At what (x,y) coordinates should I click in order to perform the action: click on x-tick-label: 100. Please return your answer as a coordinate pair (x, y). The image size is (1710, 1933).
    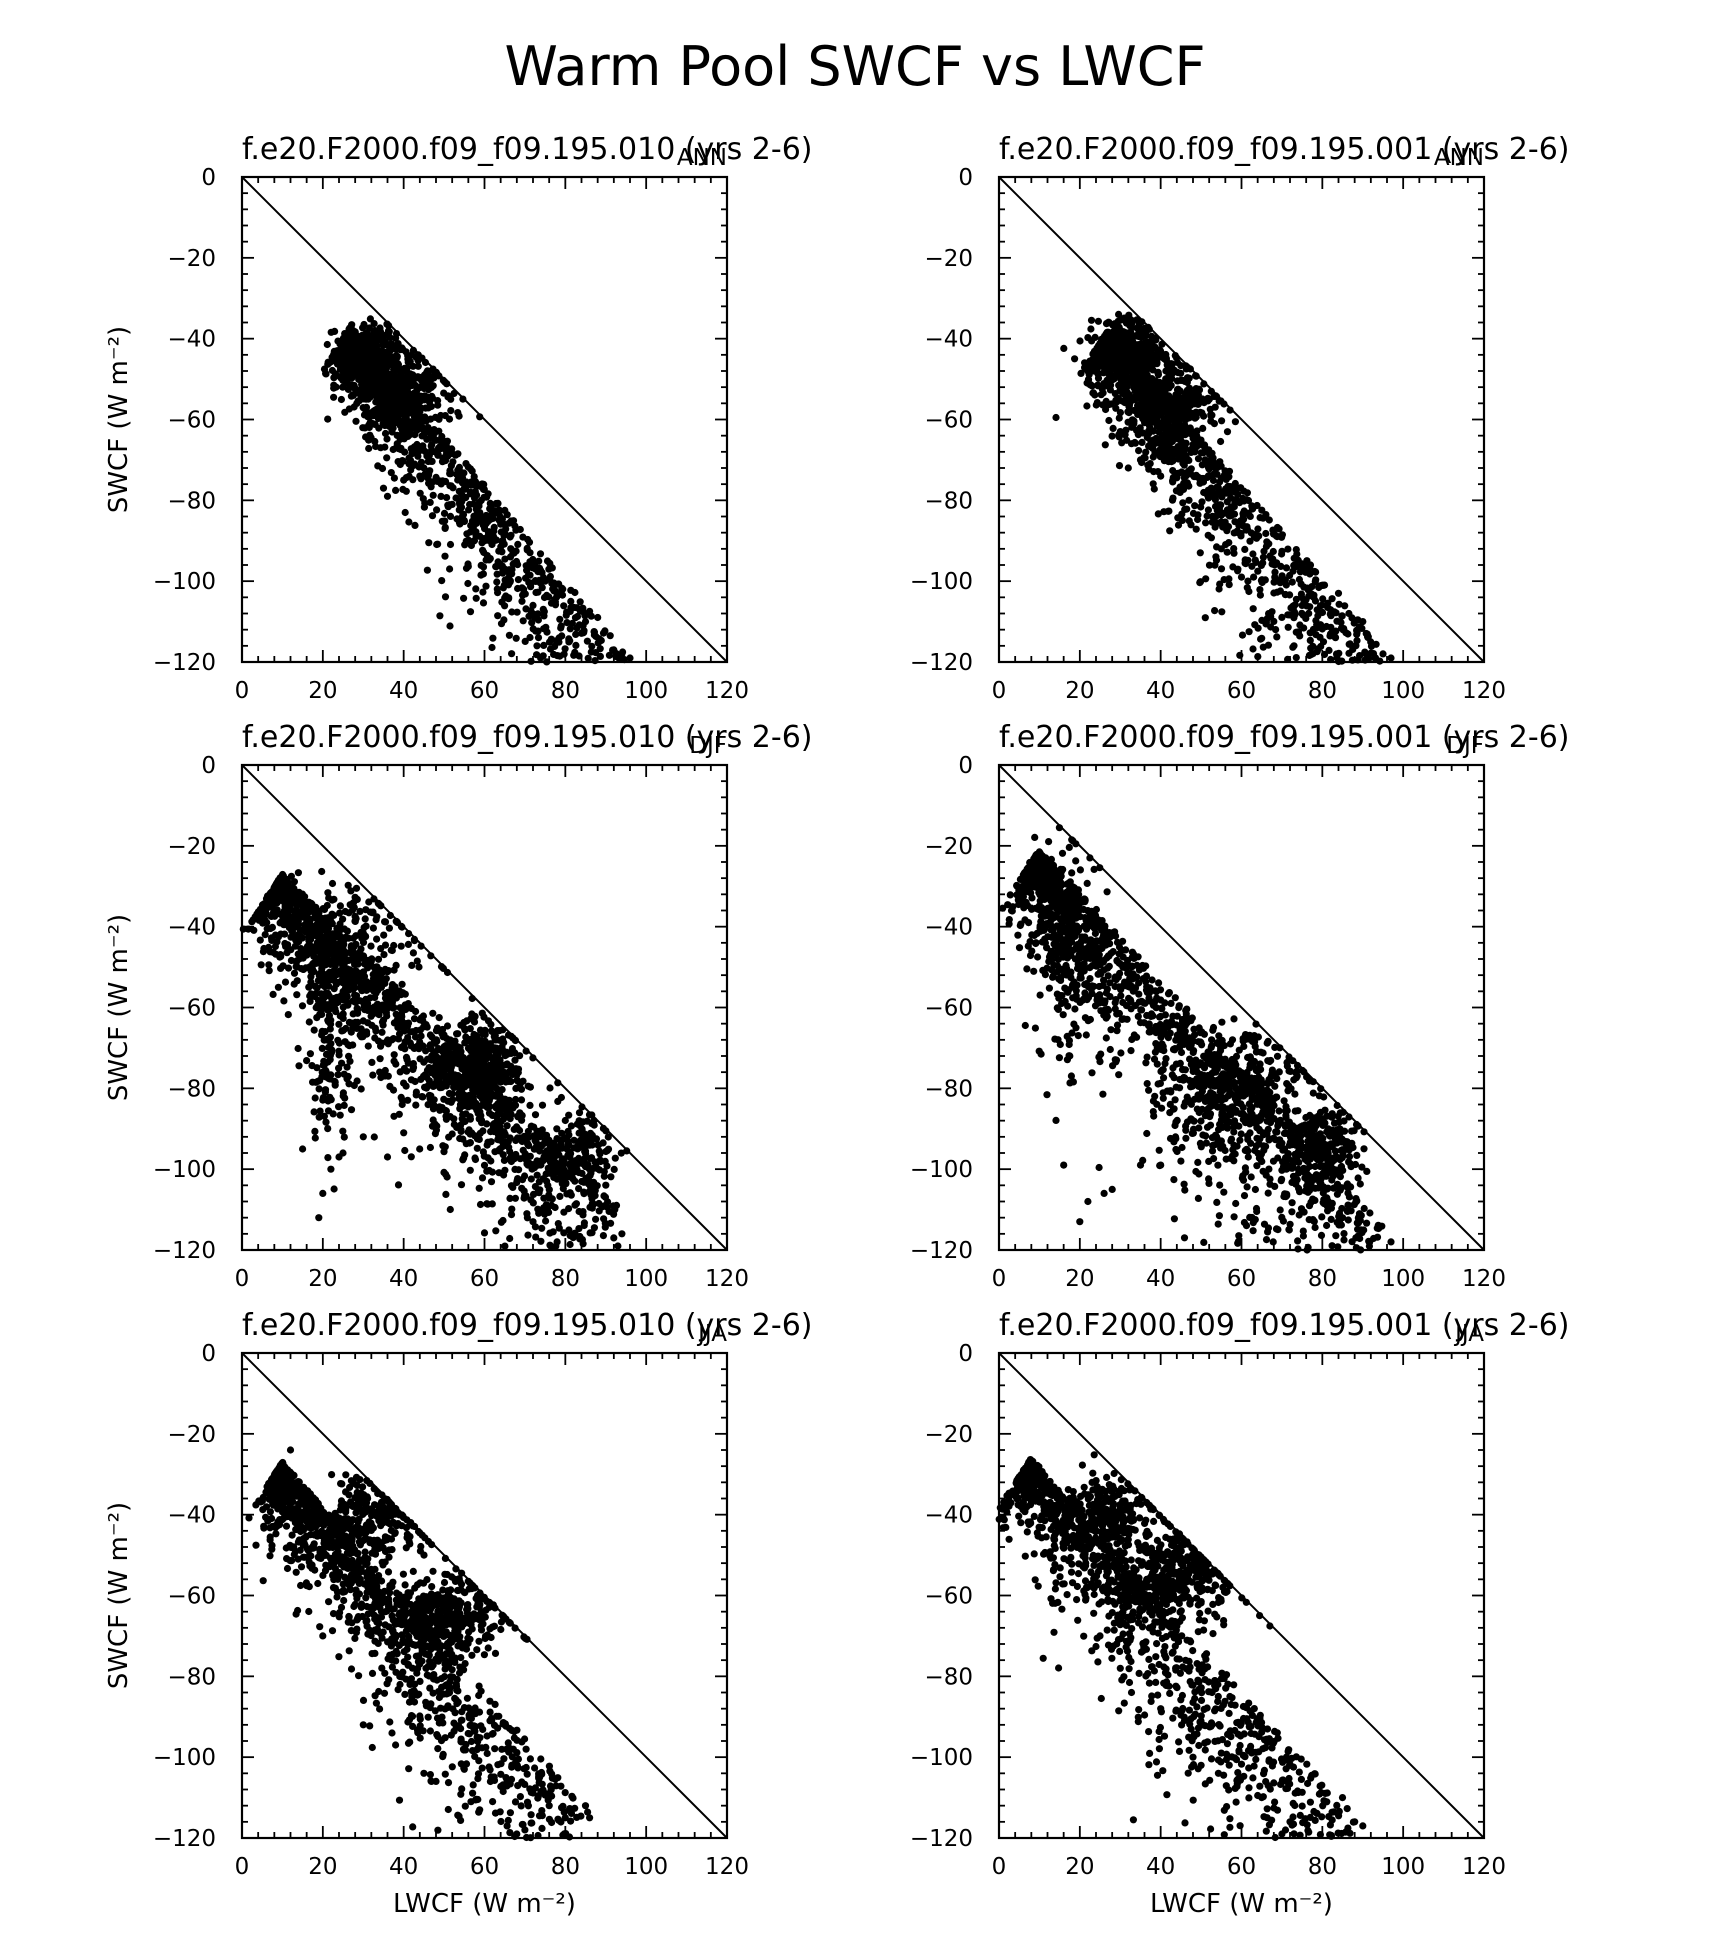
    Looking at the image, I should click on (1403, 691).